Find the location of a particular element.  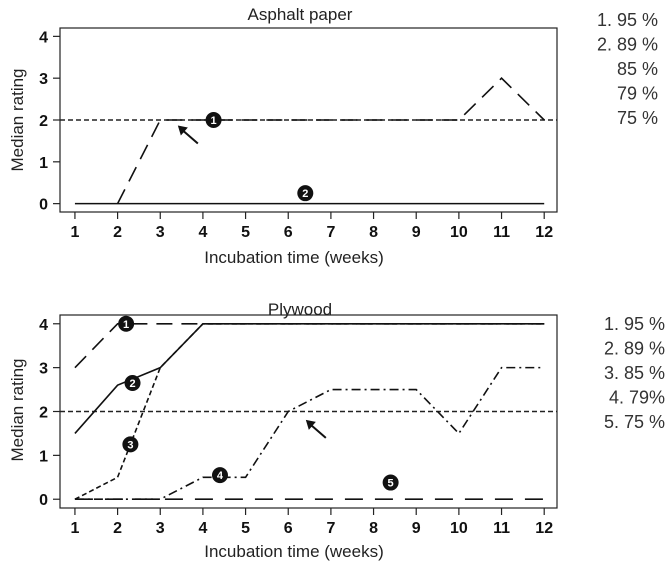

legend: 1. 95 % 2. 89 % 3. 85 % 4. 79% 5. 75 % is located at coordinates (634, 373).